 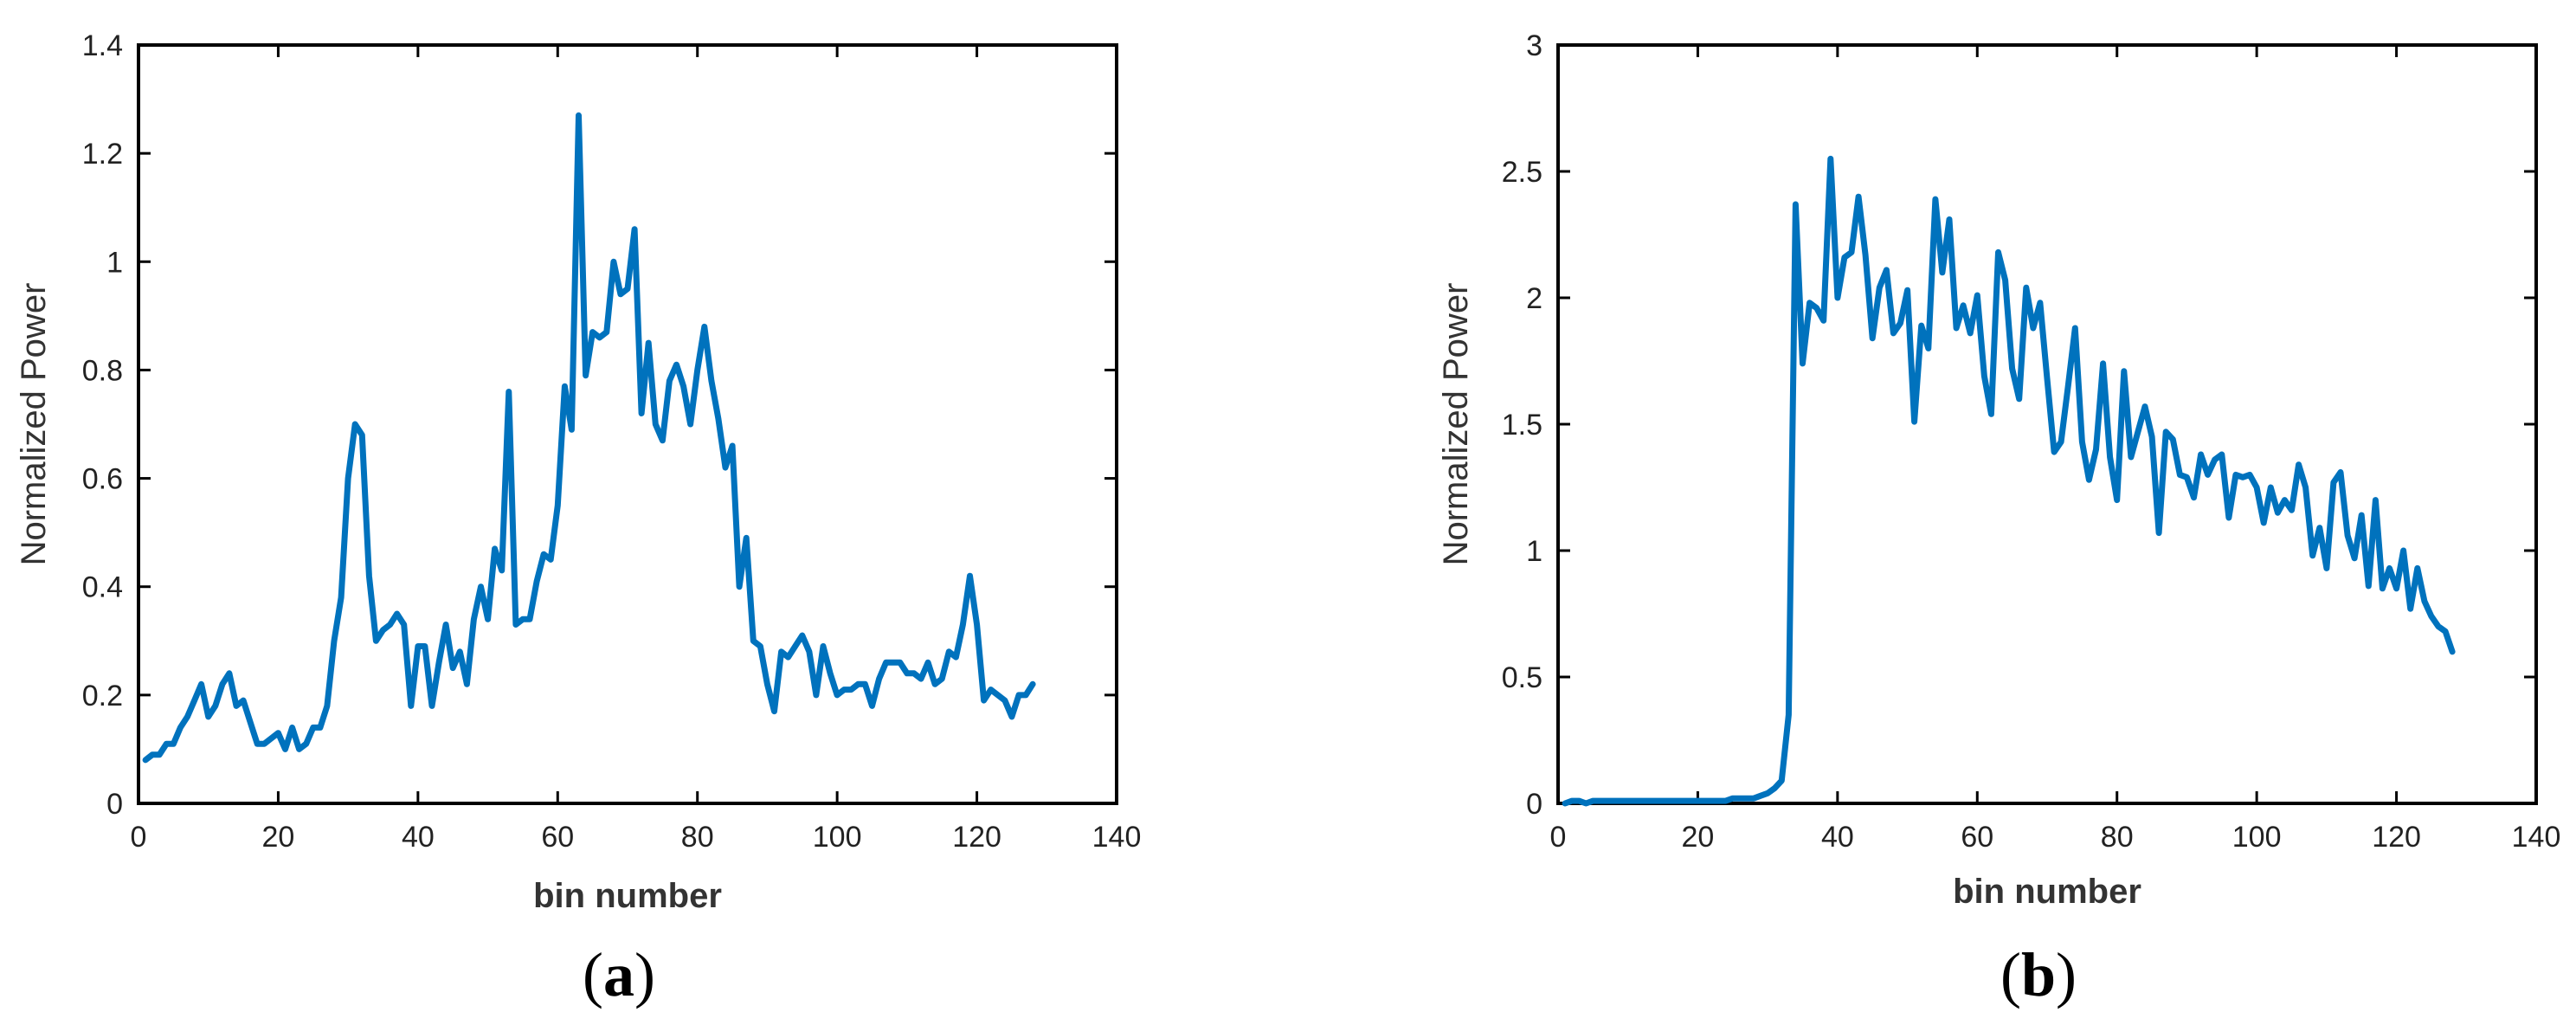 I want to click on y-tick-label: 2, so click(x=1534, y=298).